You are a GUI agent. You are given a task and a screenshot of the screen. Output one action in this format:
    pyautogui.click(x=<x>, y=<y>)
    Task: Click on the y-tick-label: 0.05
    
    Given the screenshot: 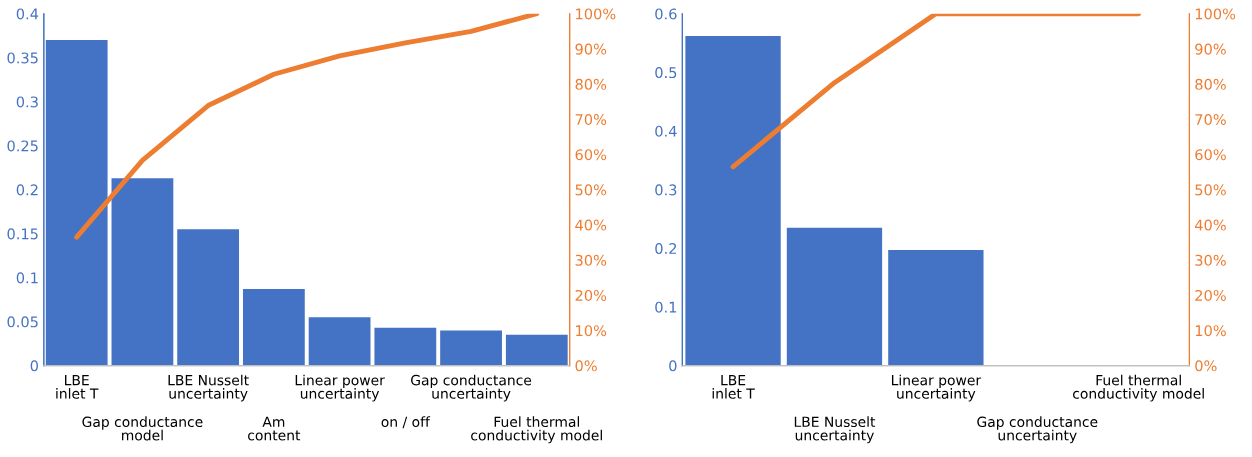 What is the action you would take?
    pyautogui.click(x=22, y=322)
    